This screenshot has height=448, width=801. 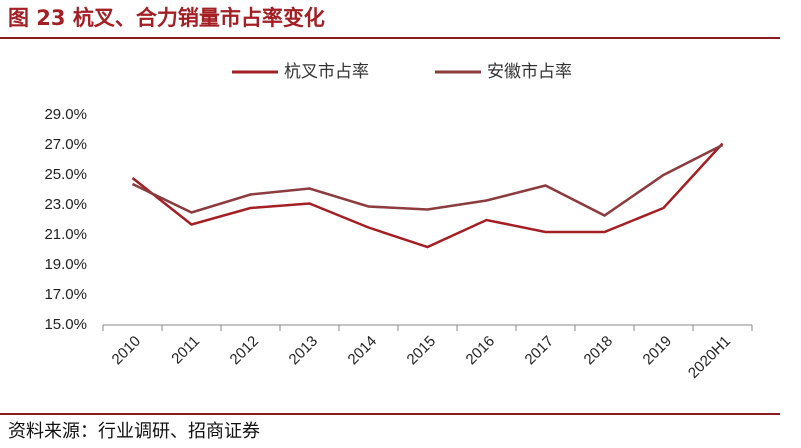 What do you see at coordinates (599, 351) in the screenshot?
I see `x-tick-label: 2018` at bounding box center [599, 351].